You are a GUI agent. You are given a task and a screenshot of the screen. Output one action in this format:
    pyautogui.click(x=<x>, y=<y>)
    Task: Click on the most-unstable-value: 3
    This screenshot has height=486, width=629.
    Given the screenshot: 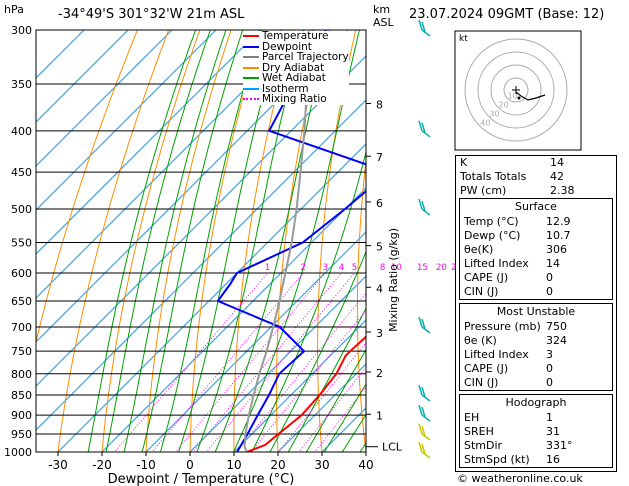 What is the action you would take?
    pyautogui.click(x=549, y=354)
    